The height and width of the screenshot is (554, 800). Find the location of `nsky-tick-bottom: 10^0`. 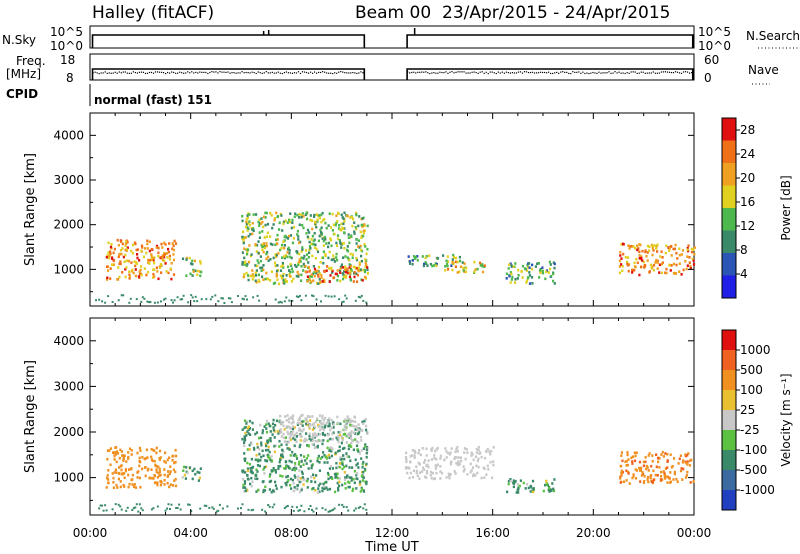

nsky-tick-bottom: 10^0 is located at coordinates (66, 46).